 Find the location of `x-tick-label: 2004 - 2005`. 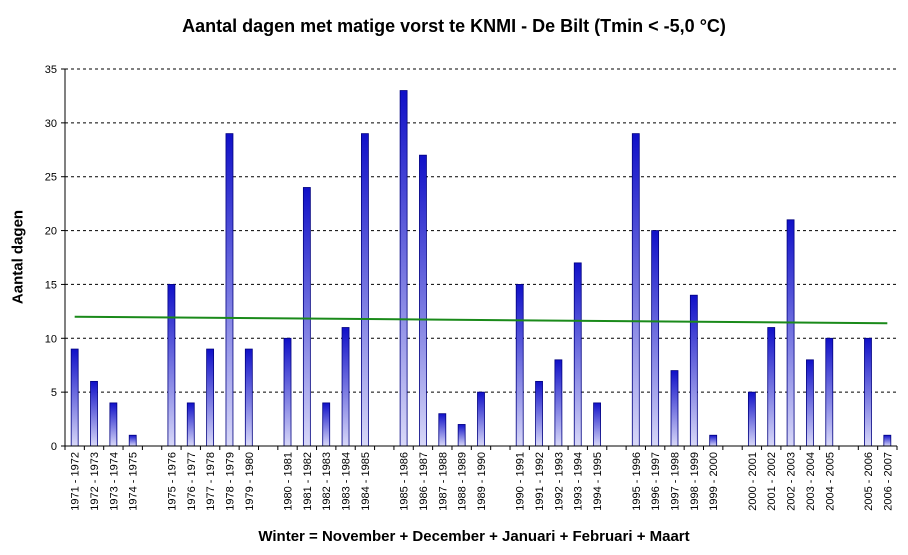

x-tick-label: 2004 - 2005 is located at coordinates (830, 481).